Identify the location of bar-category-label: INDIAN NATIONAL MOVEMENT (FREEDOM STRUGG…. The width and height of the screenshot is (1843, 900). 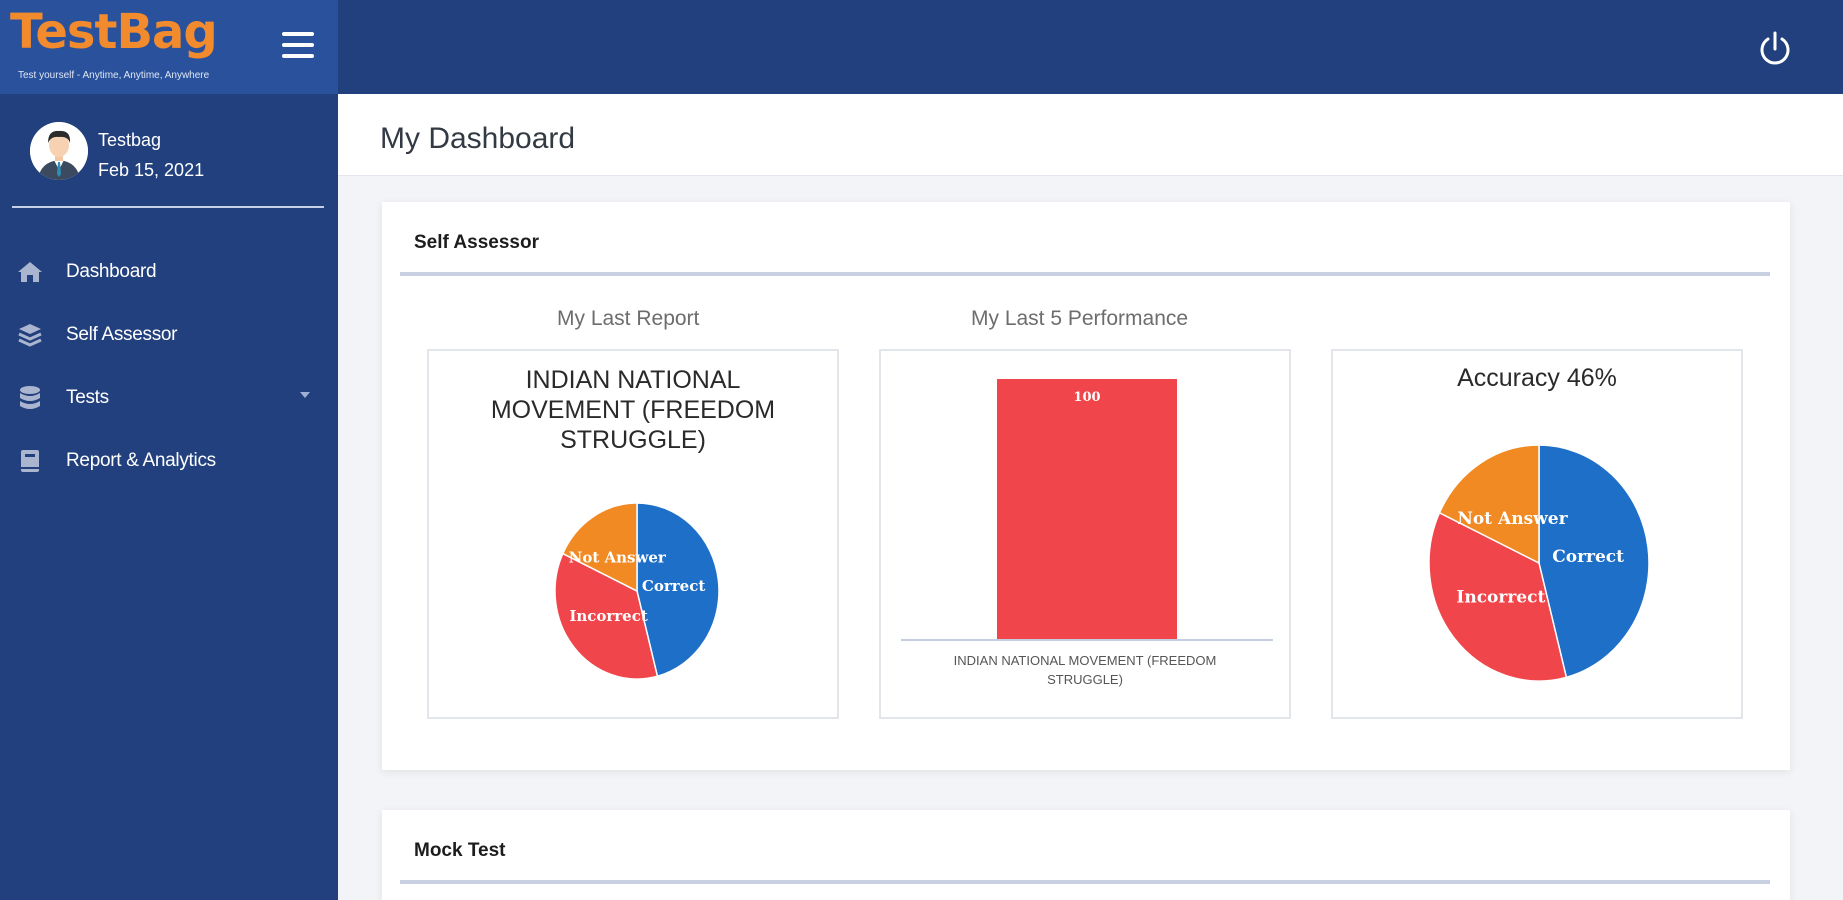
(1085, 670).